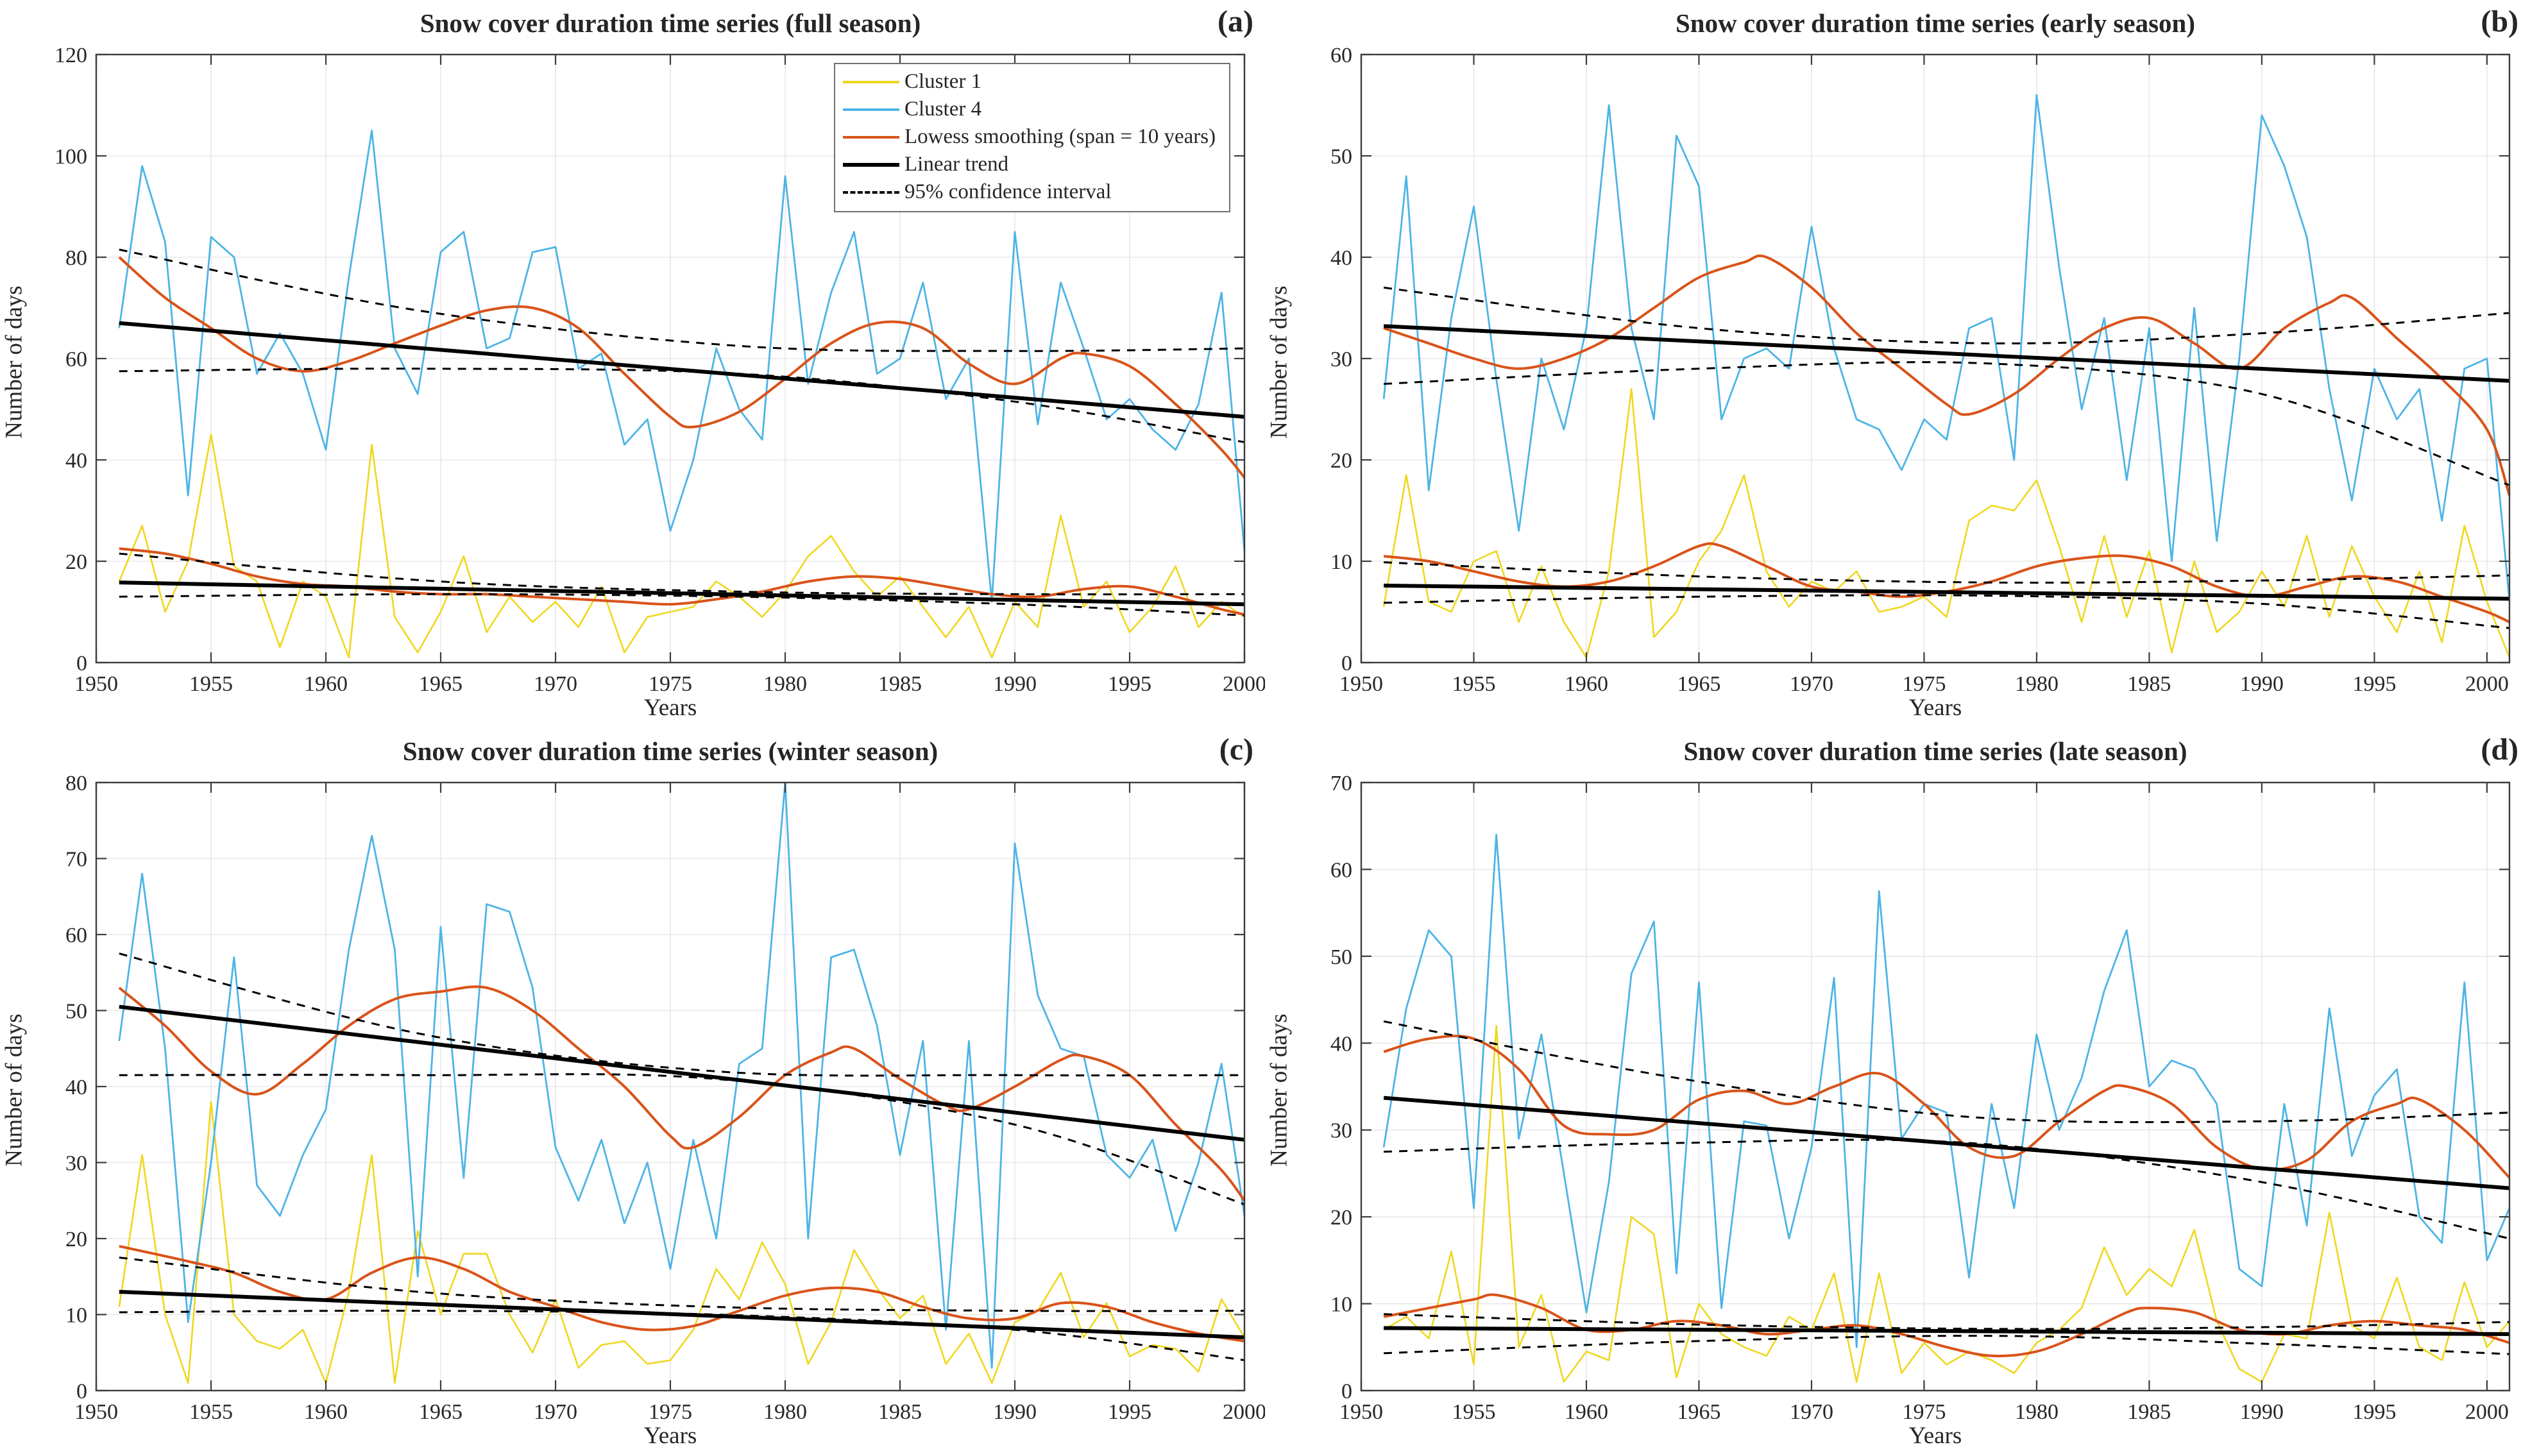 The height and width of the screenshot is (1456, 2530). I want to click on panel-label: (a), so click(1235, 21).